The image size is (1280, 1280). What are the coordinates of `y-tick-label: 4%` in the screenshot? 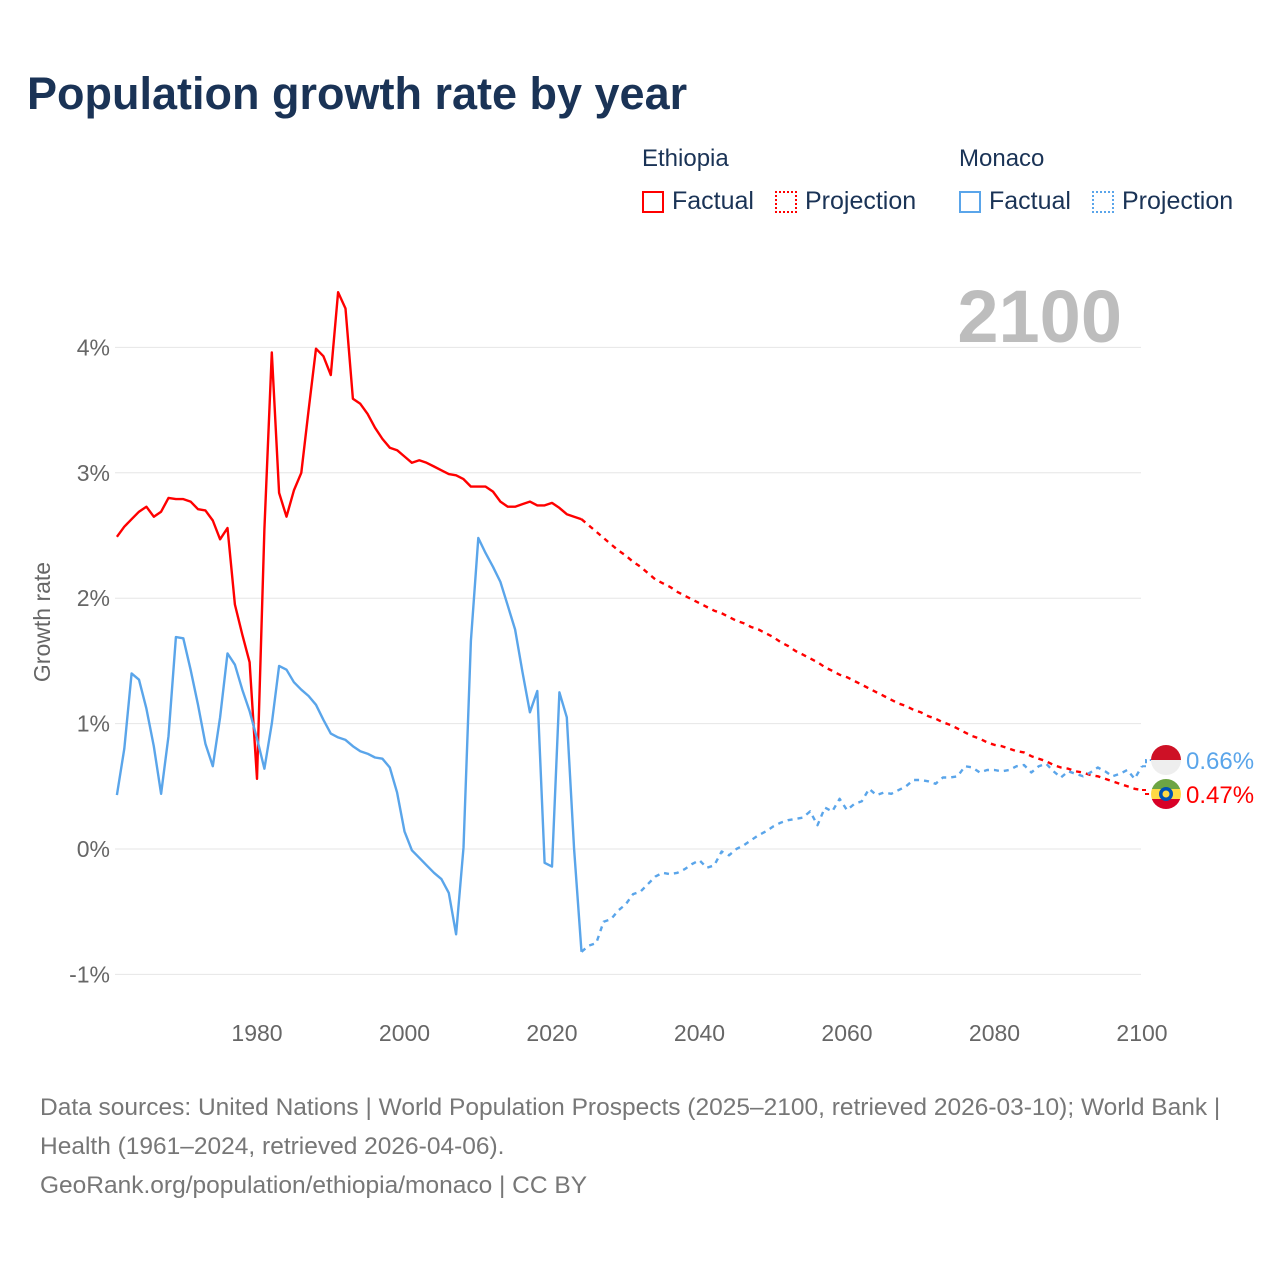 It's located at (93, 347).